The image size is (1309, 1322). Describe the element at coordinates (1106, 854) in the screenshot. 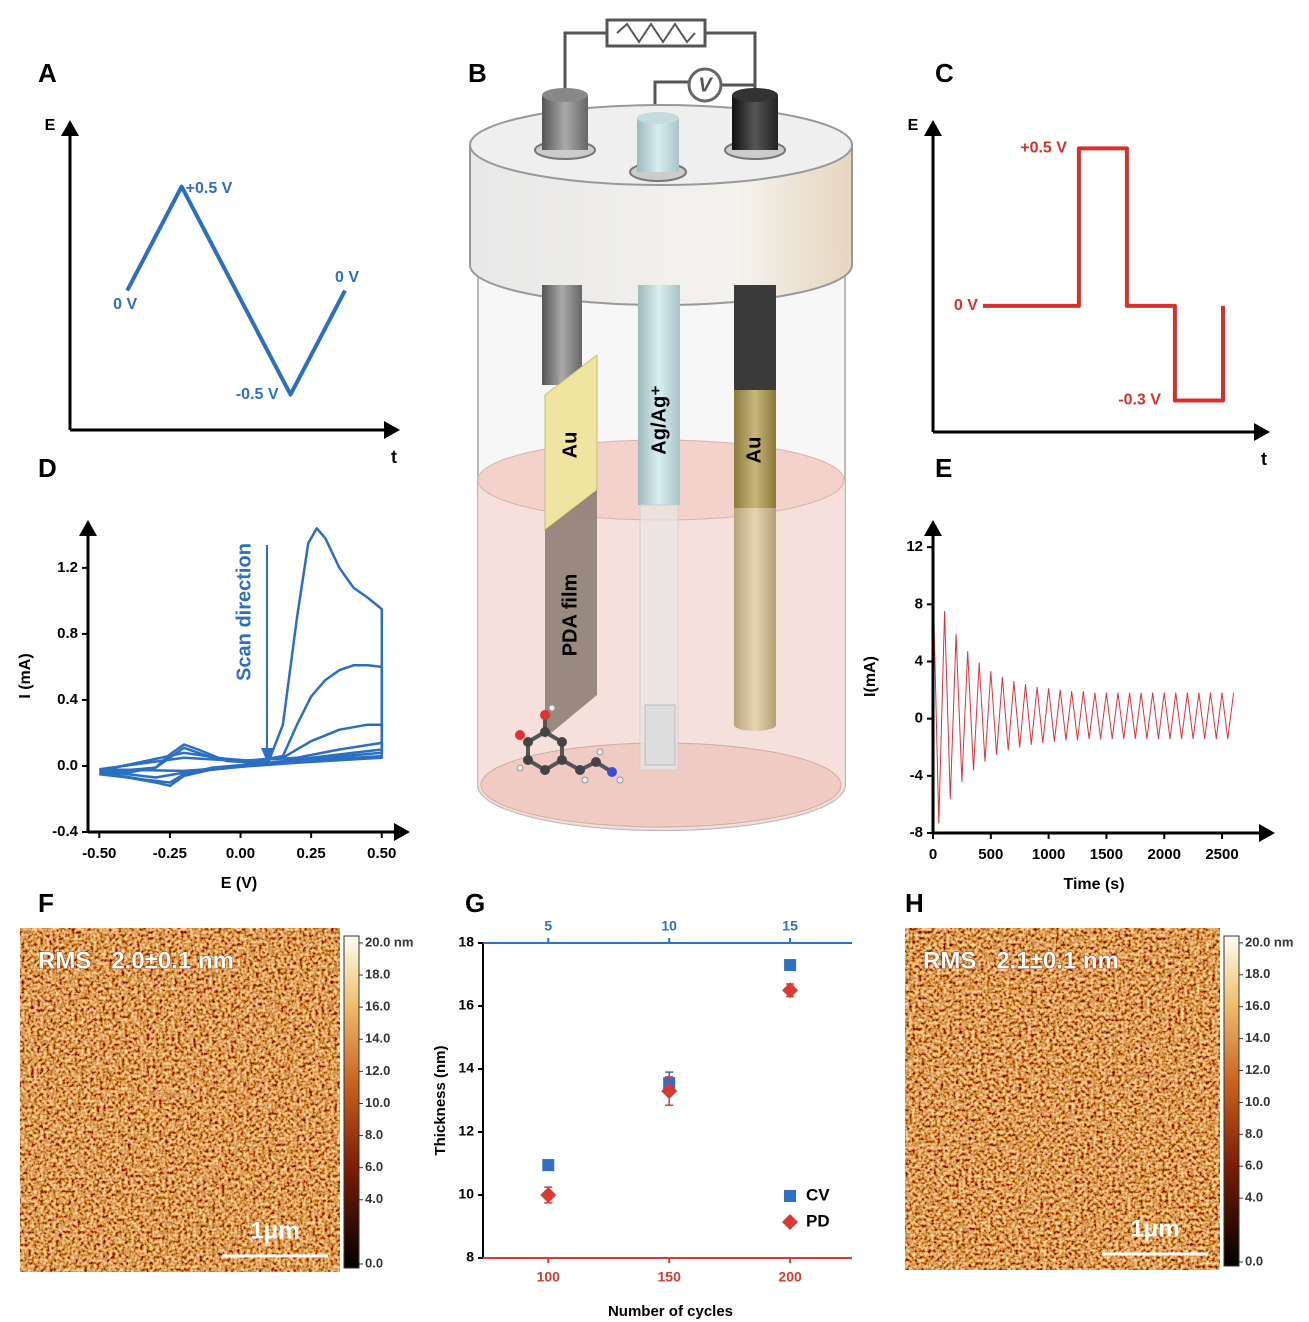

I see `x-tick-label: 1500` at that location.